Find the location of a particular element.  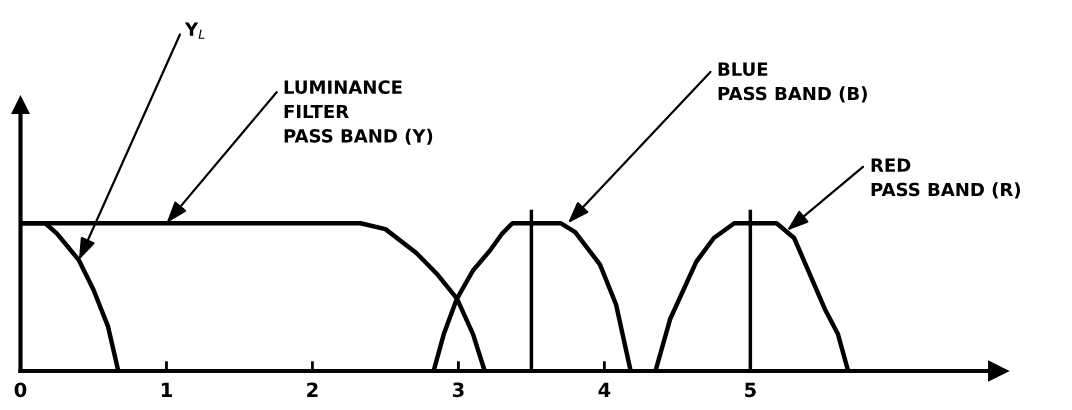

annotation: BLUE PASS BAND (B) is located at coordinates (792, 82).